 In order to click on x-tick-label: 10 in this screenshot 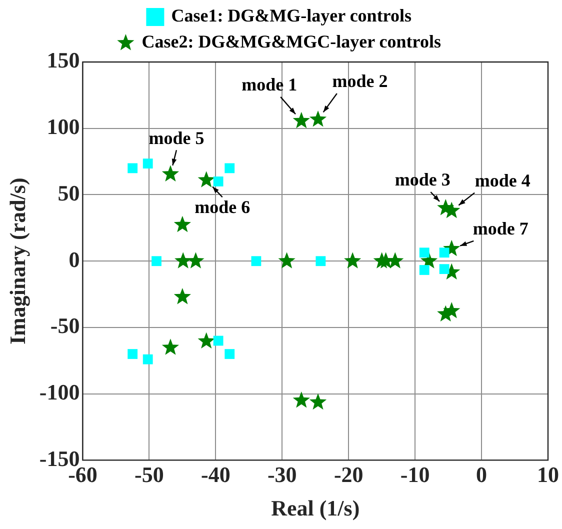, I will do `click(548, 475)`.